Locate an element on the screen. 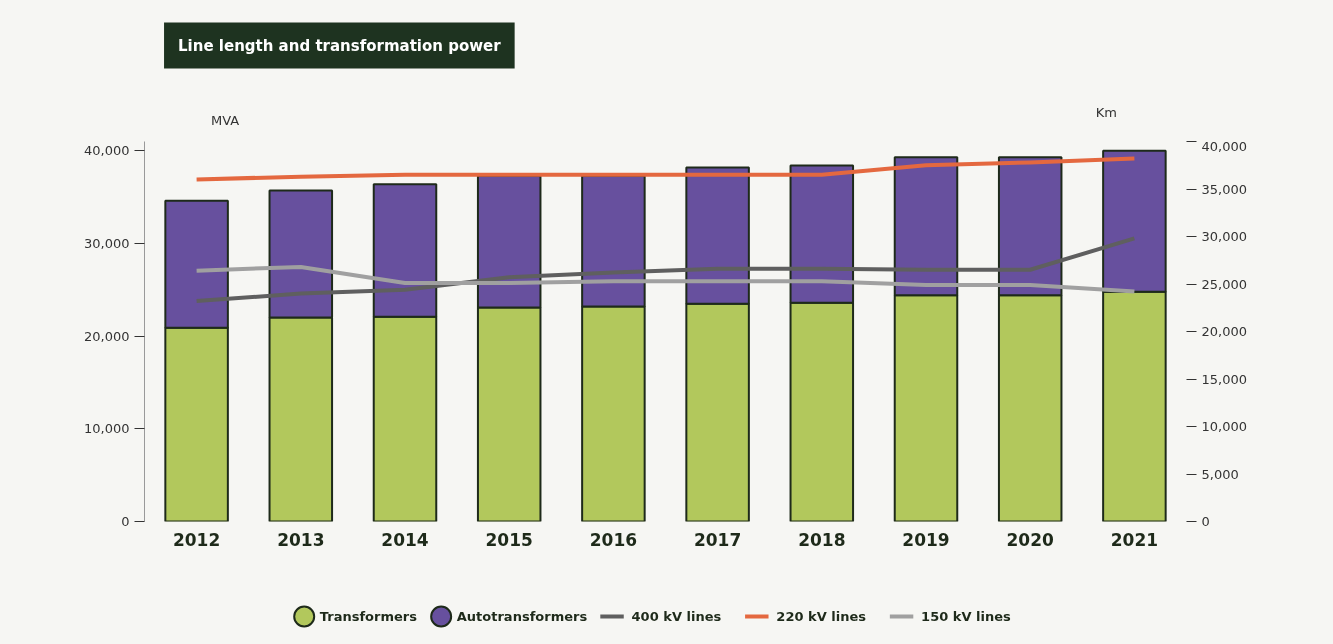  legend-label: 150 kV lines is located at coordinates (966, 616).